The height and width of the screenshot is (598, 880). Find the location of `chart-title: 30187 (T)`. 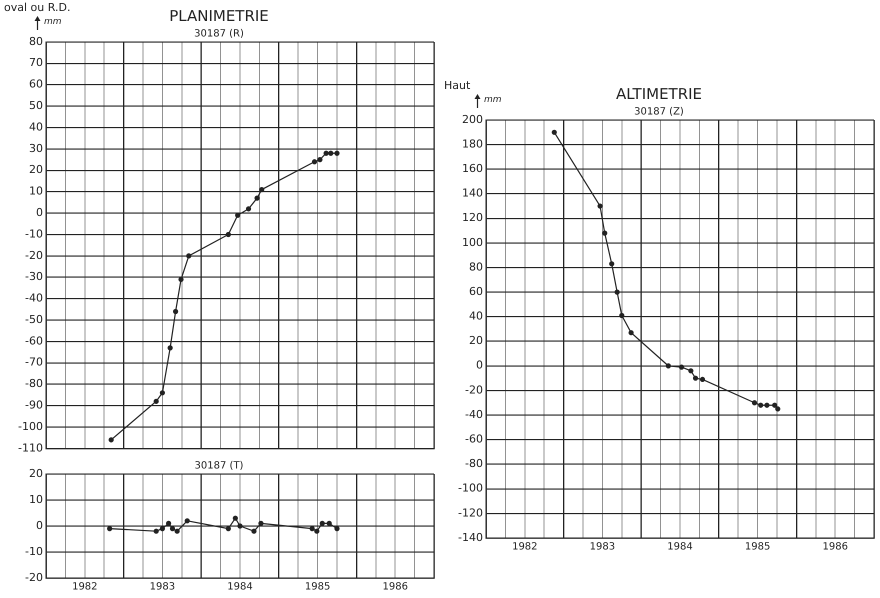

chart-title: 30187 (T) is located at coordinates (219, 466).